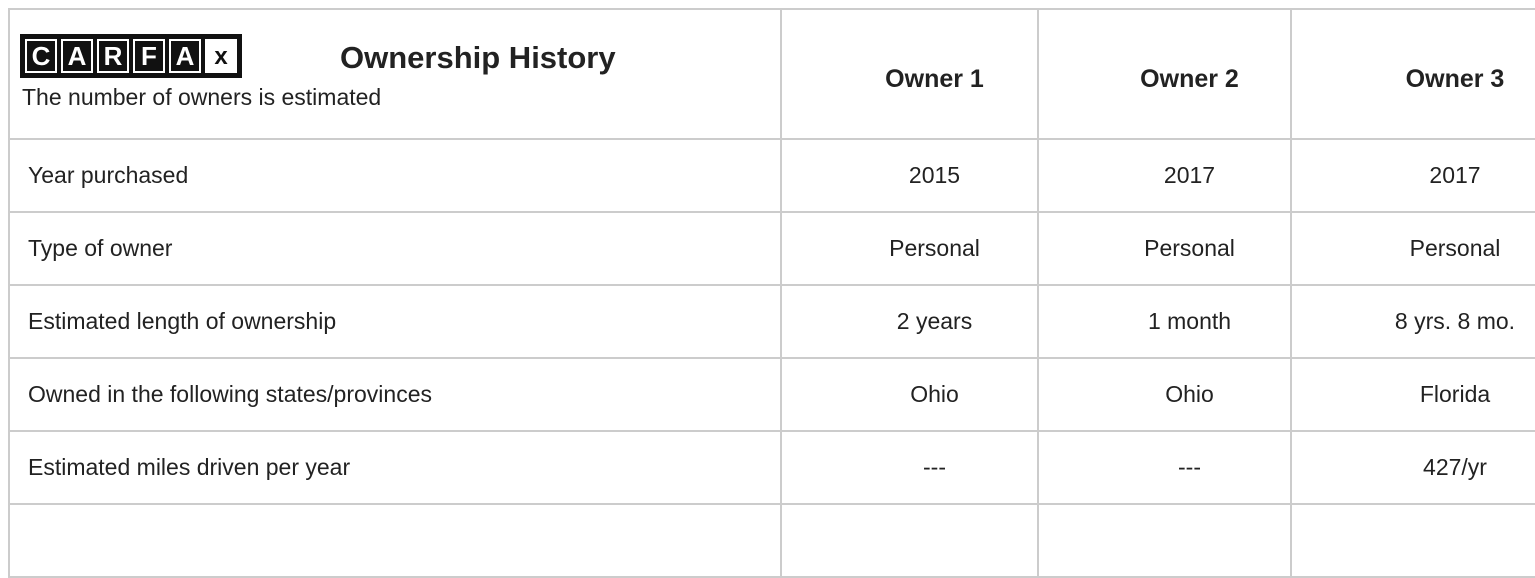 Image resolution: width=1535 pixels, height=578 pixels. I want to click on table-row: Type of owner Personal Personal Personal, so click(771, 248).